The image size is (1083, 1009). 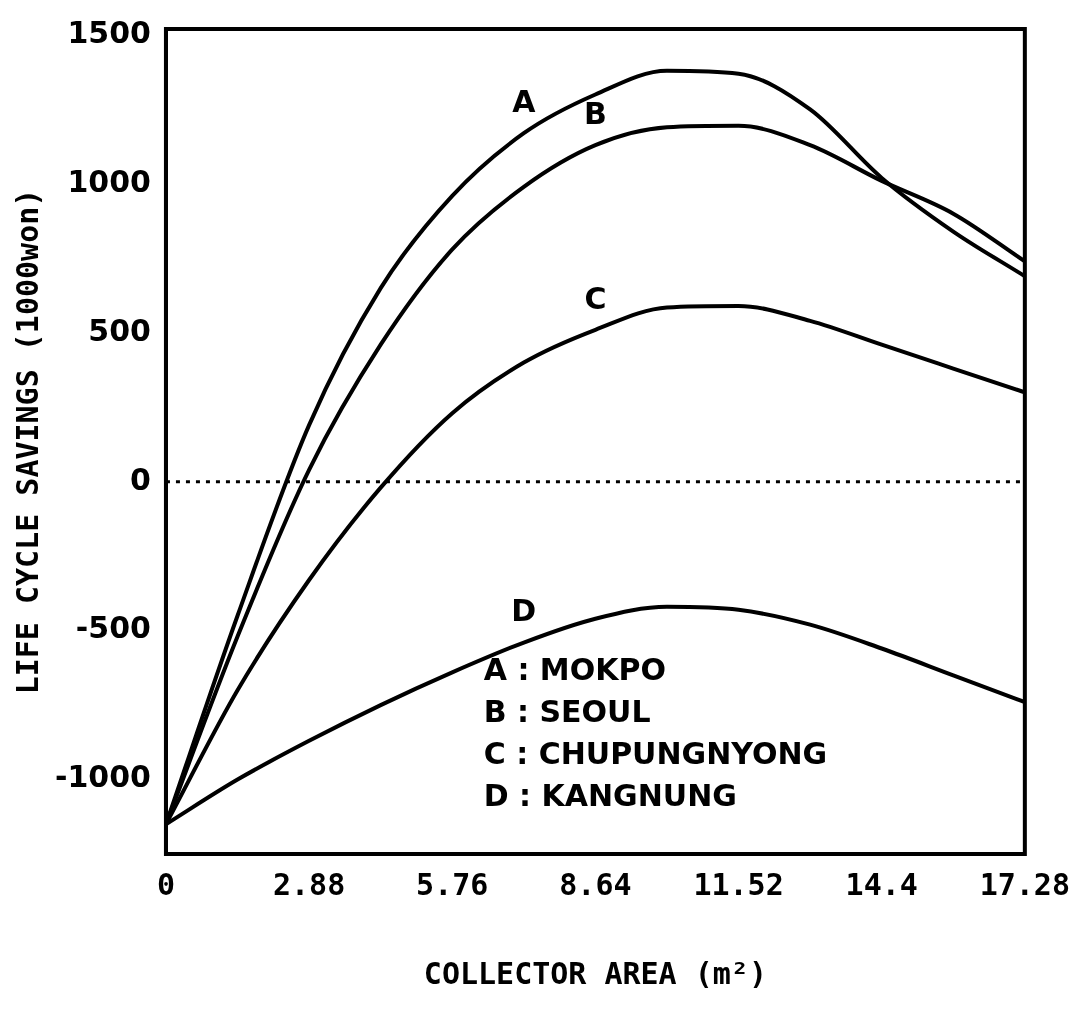 What do you see at coordinates (102, 777) in the screenshot?
I see `y-tick-label: -1000` at bounding box center [102, 777].